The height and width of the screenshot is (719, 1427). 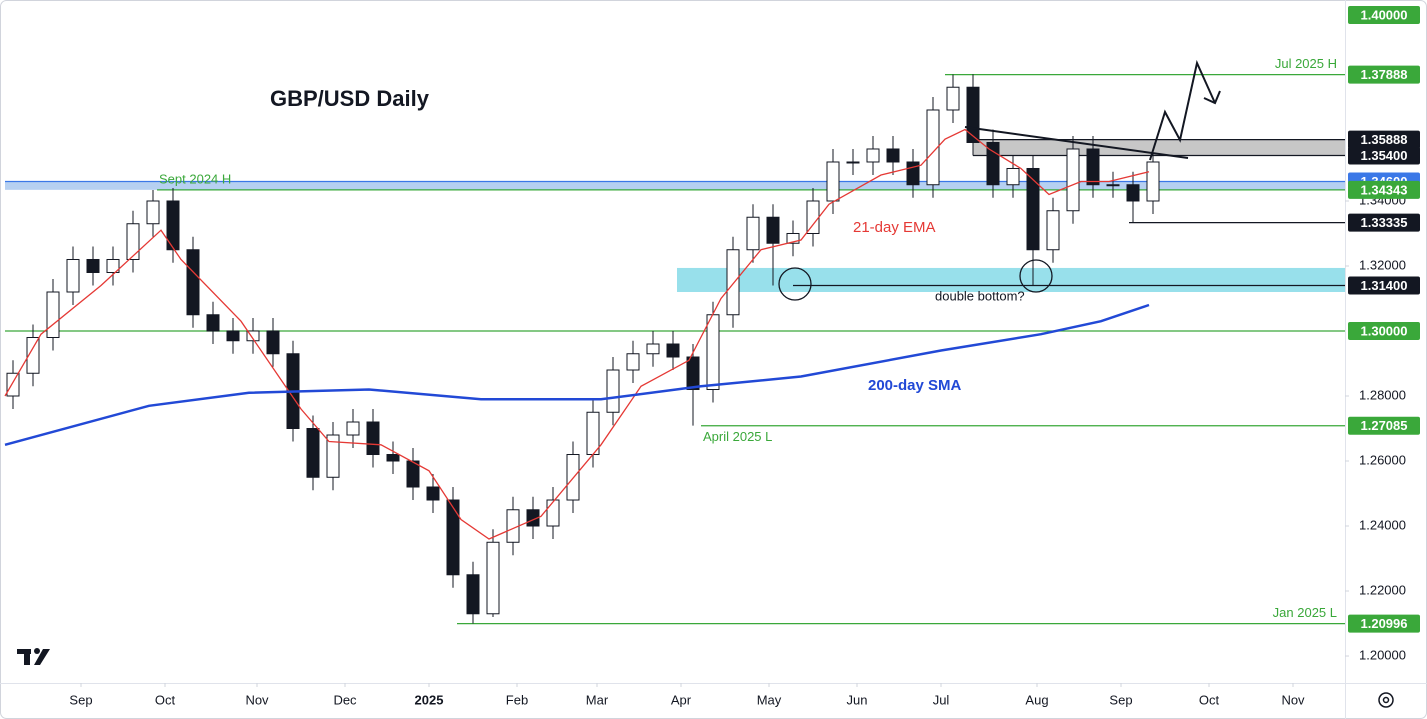 What do you see at coordinates (1305, 612) in the screenshot?
I see `level-note: Jan 2025 L` at bounding box center [1305, 612].